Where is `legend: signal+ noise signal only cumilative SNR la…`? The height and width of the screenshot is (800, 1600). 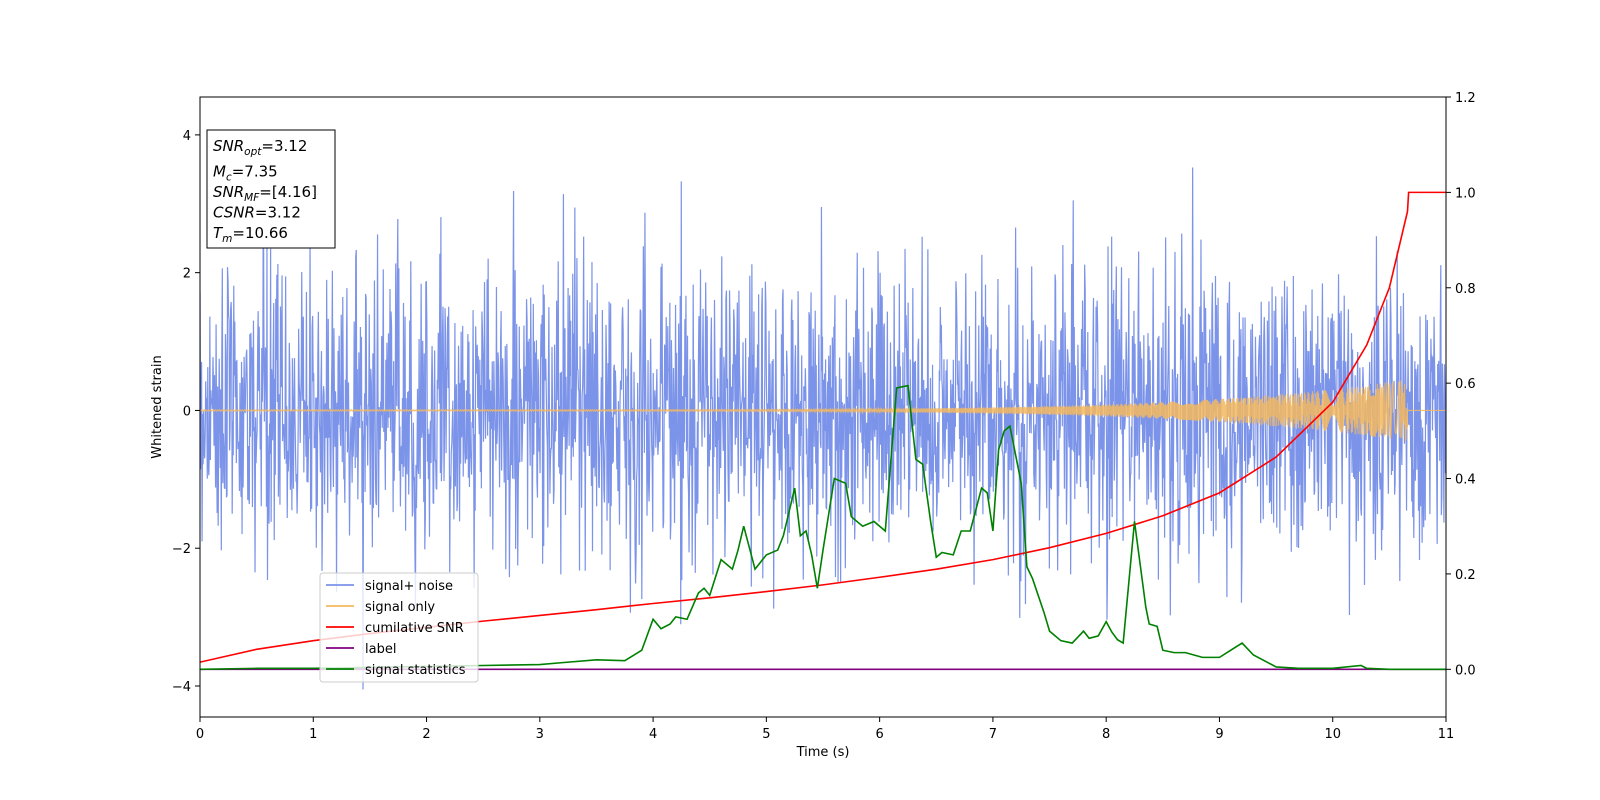 legend: signal+ noise signal only cumilative SNR la… is located at coordinates (399, 627).